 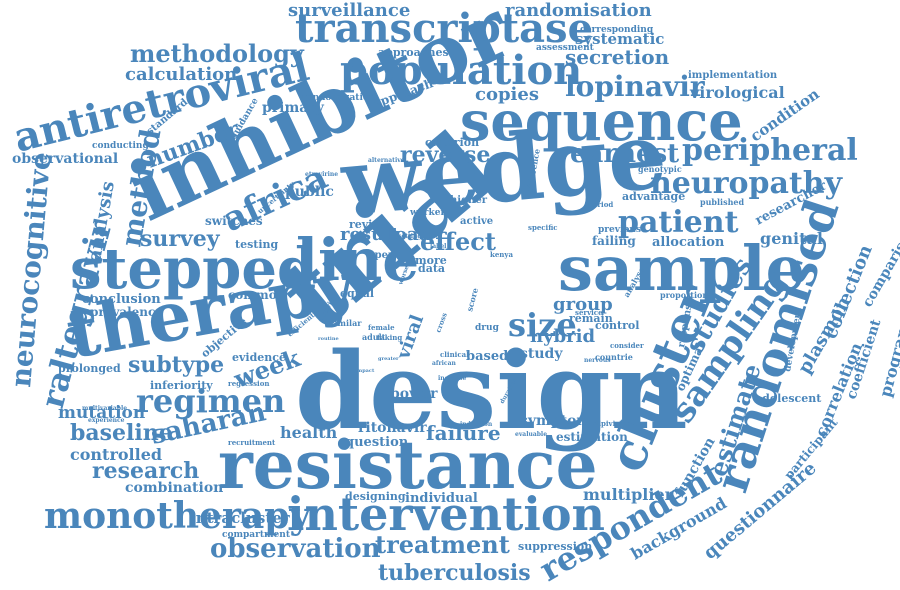 What do you see at coordinates (601, 121) in the screenshot?
I see `cloud-word: sequence` at bounding box center [601, 121].